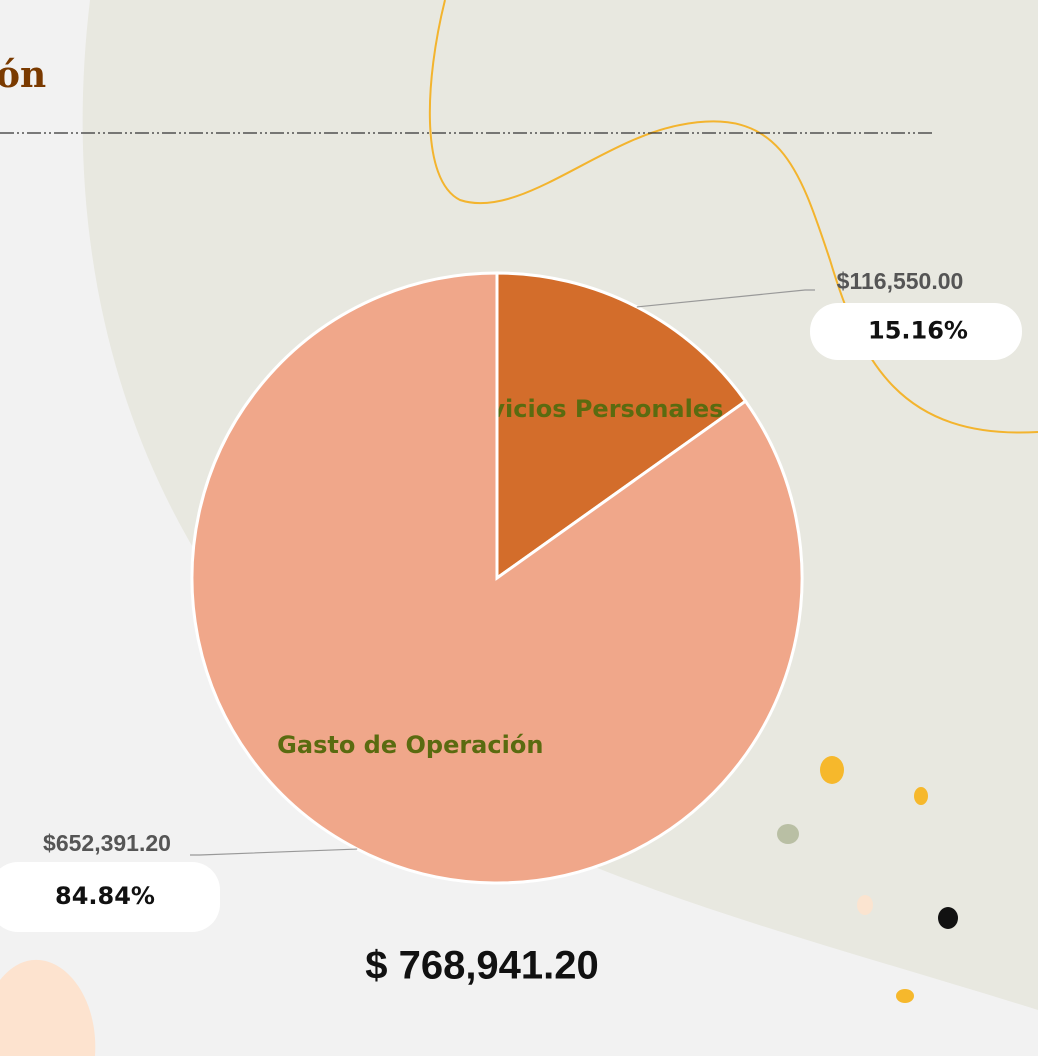 This screenshot has width=1038, height=1056. Describe the element at coordinates (482, 966) in the screenshot. I see `total: $ 768,941.20` at that location.